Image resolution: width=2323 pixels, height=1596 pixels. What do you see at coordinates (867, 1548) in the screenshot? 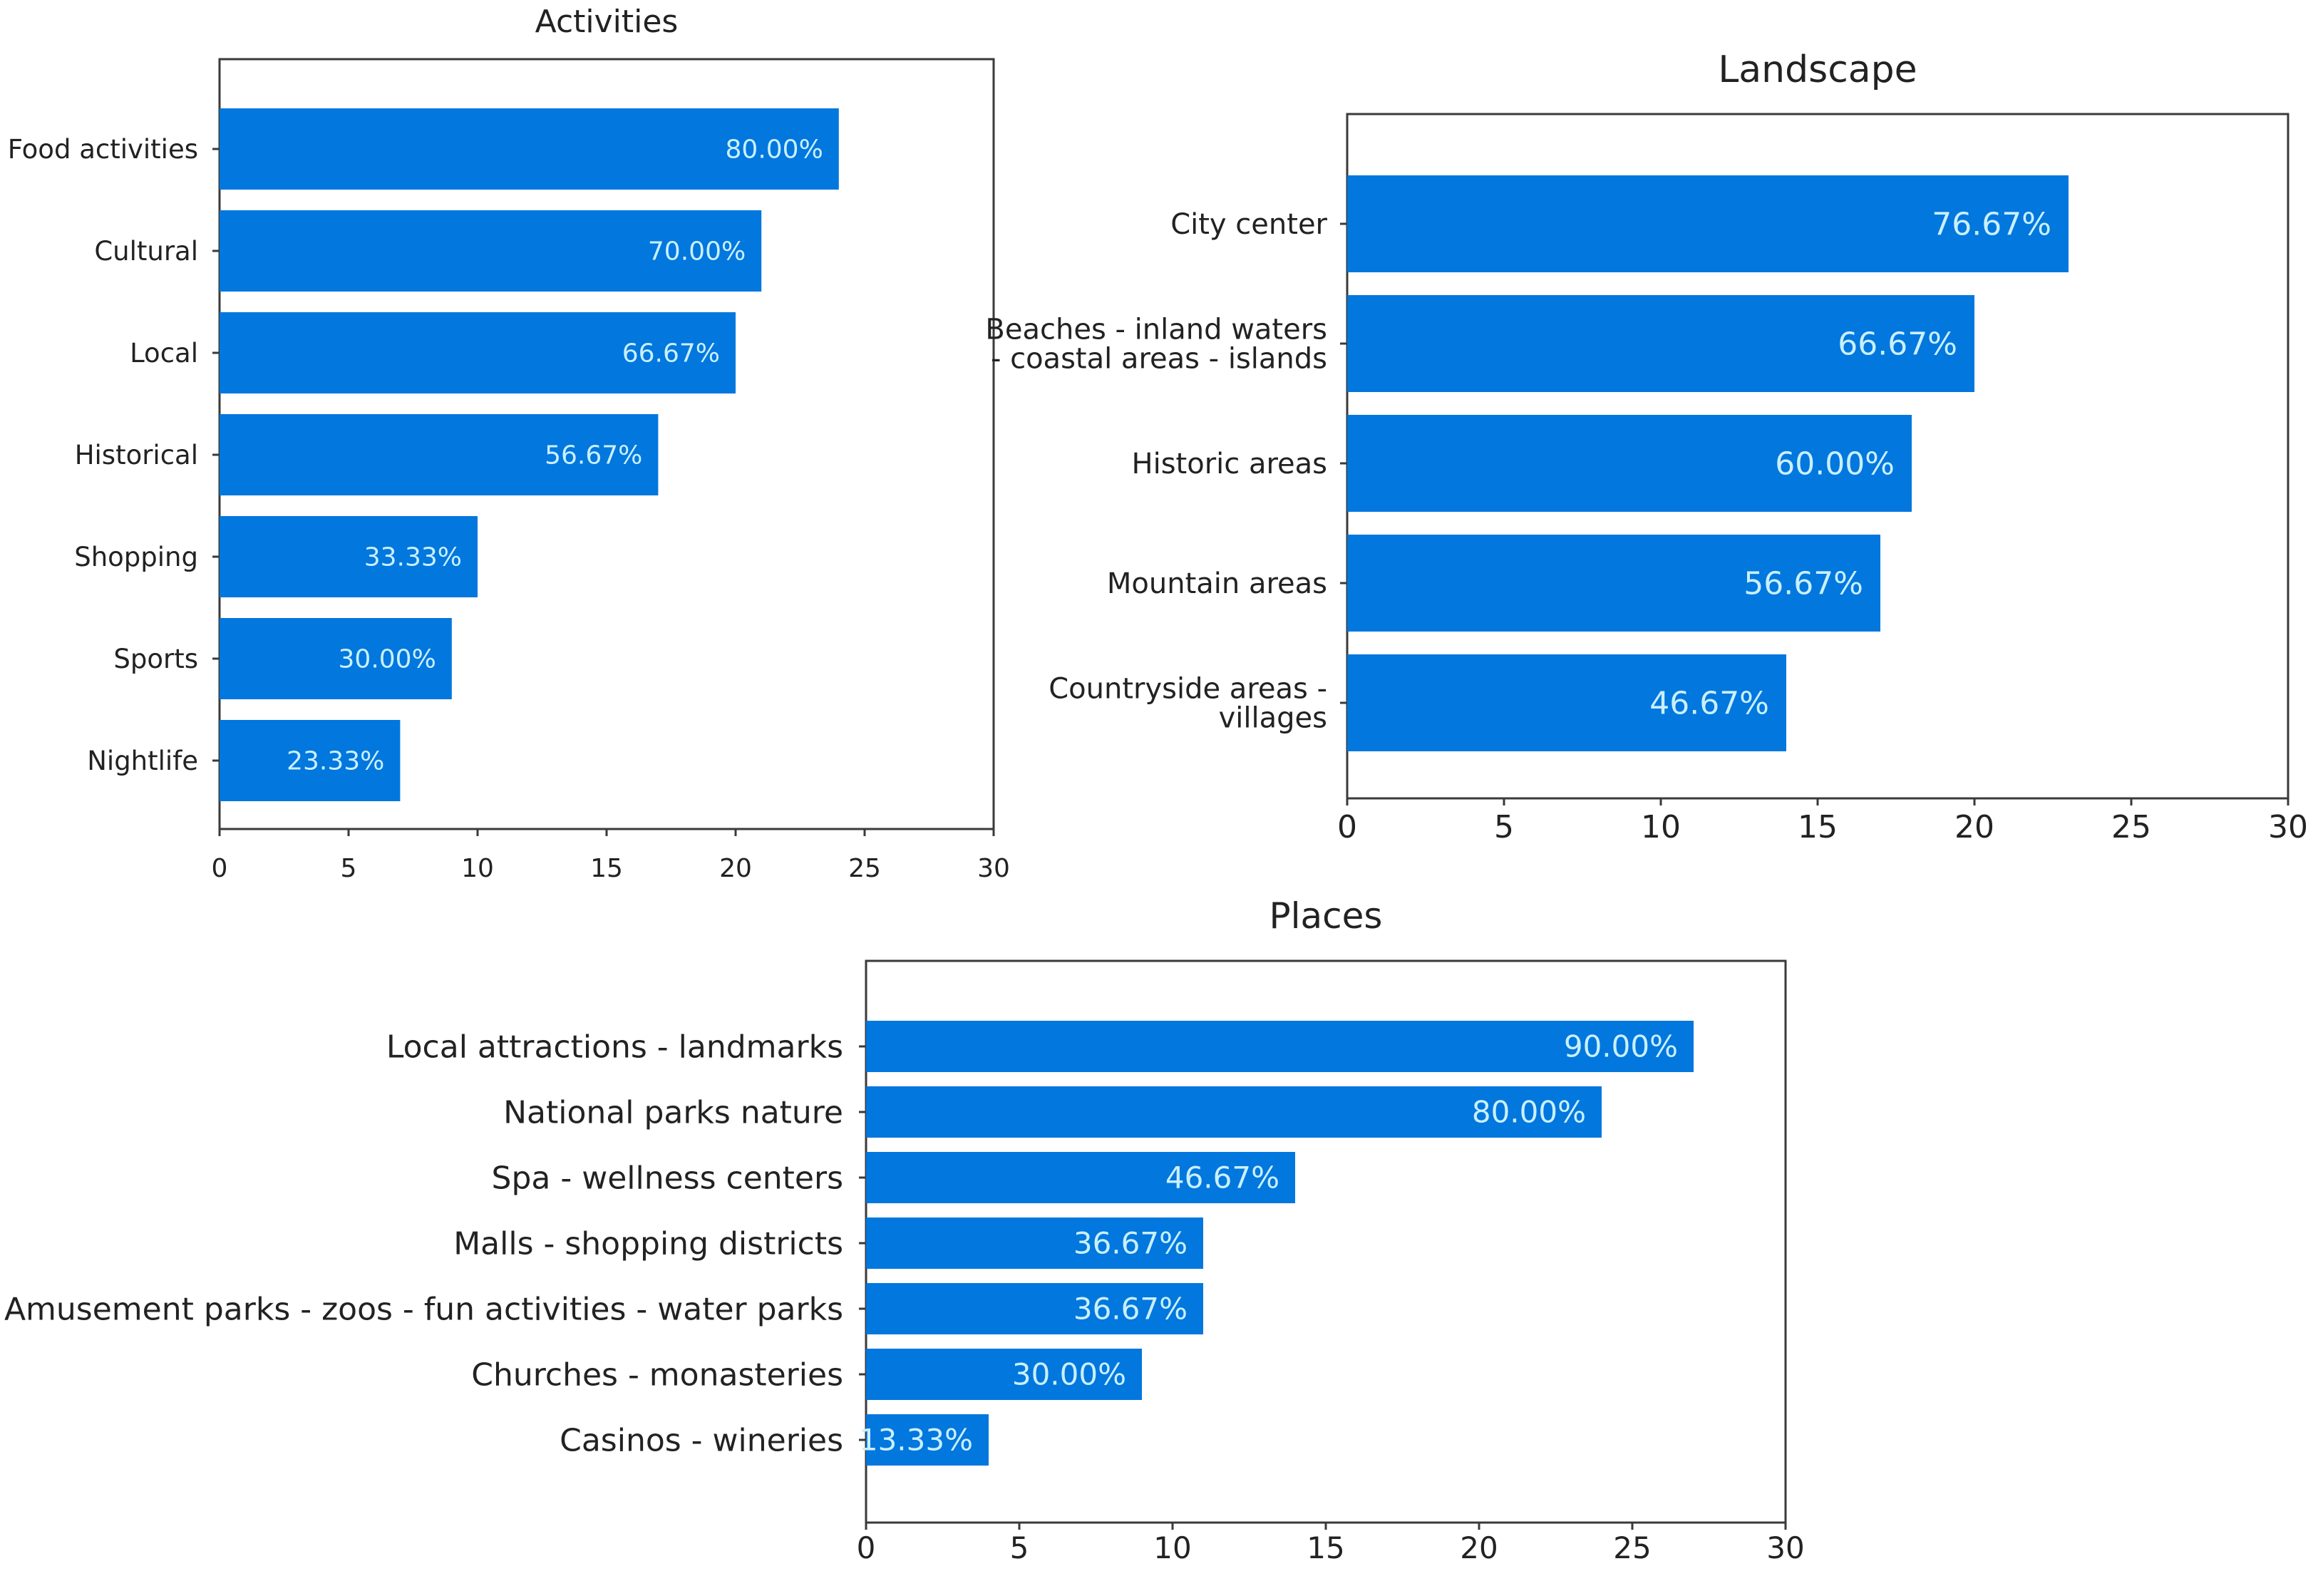
I see `places-xtick-label-0: 0` at bounding box center [867, 1548].